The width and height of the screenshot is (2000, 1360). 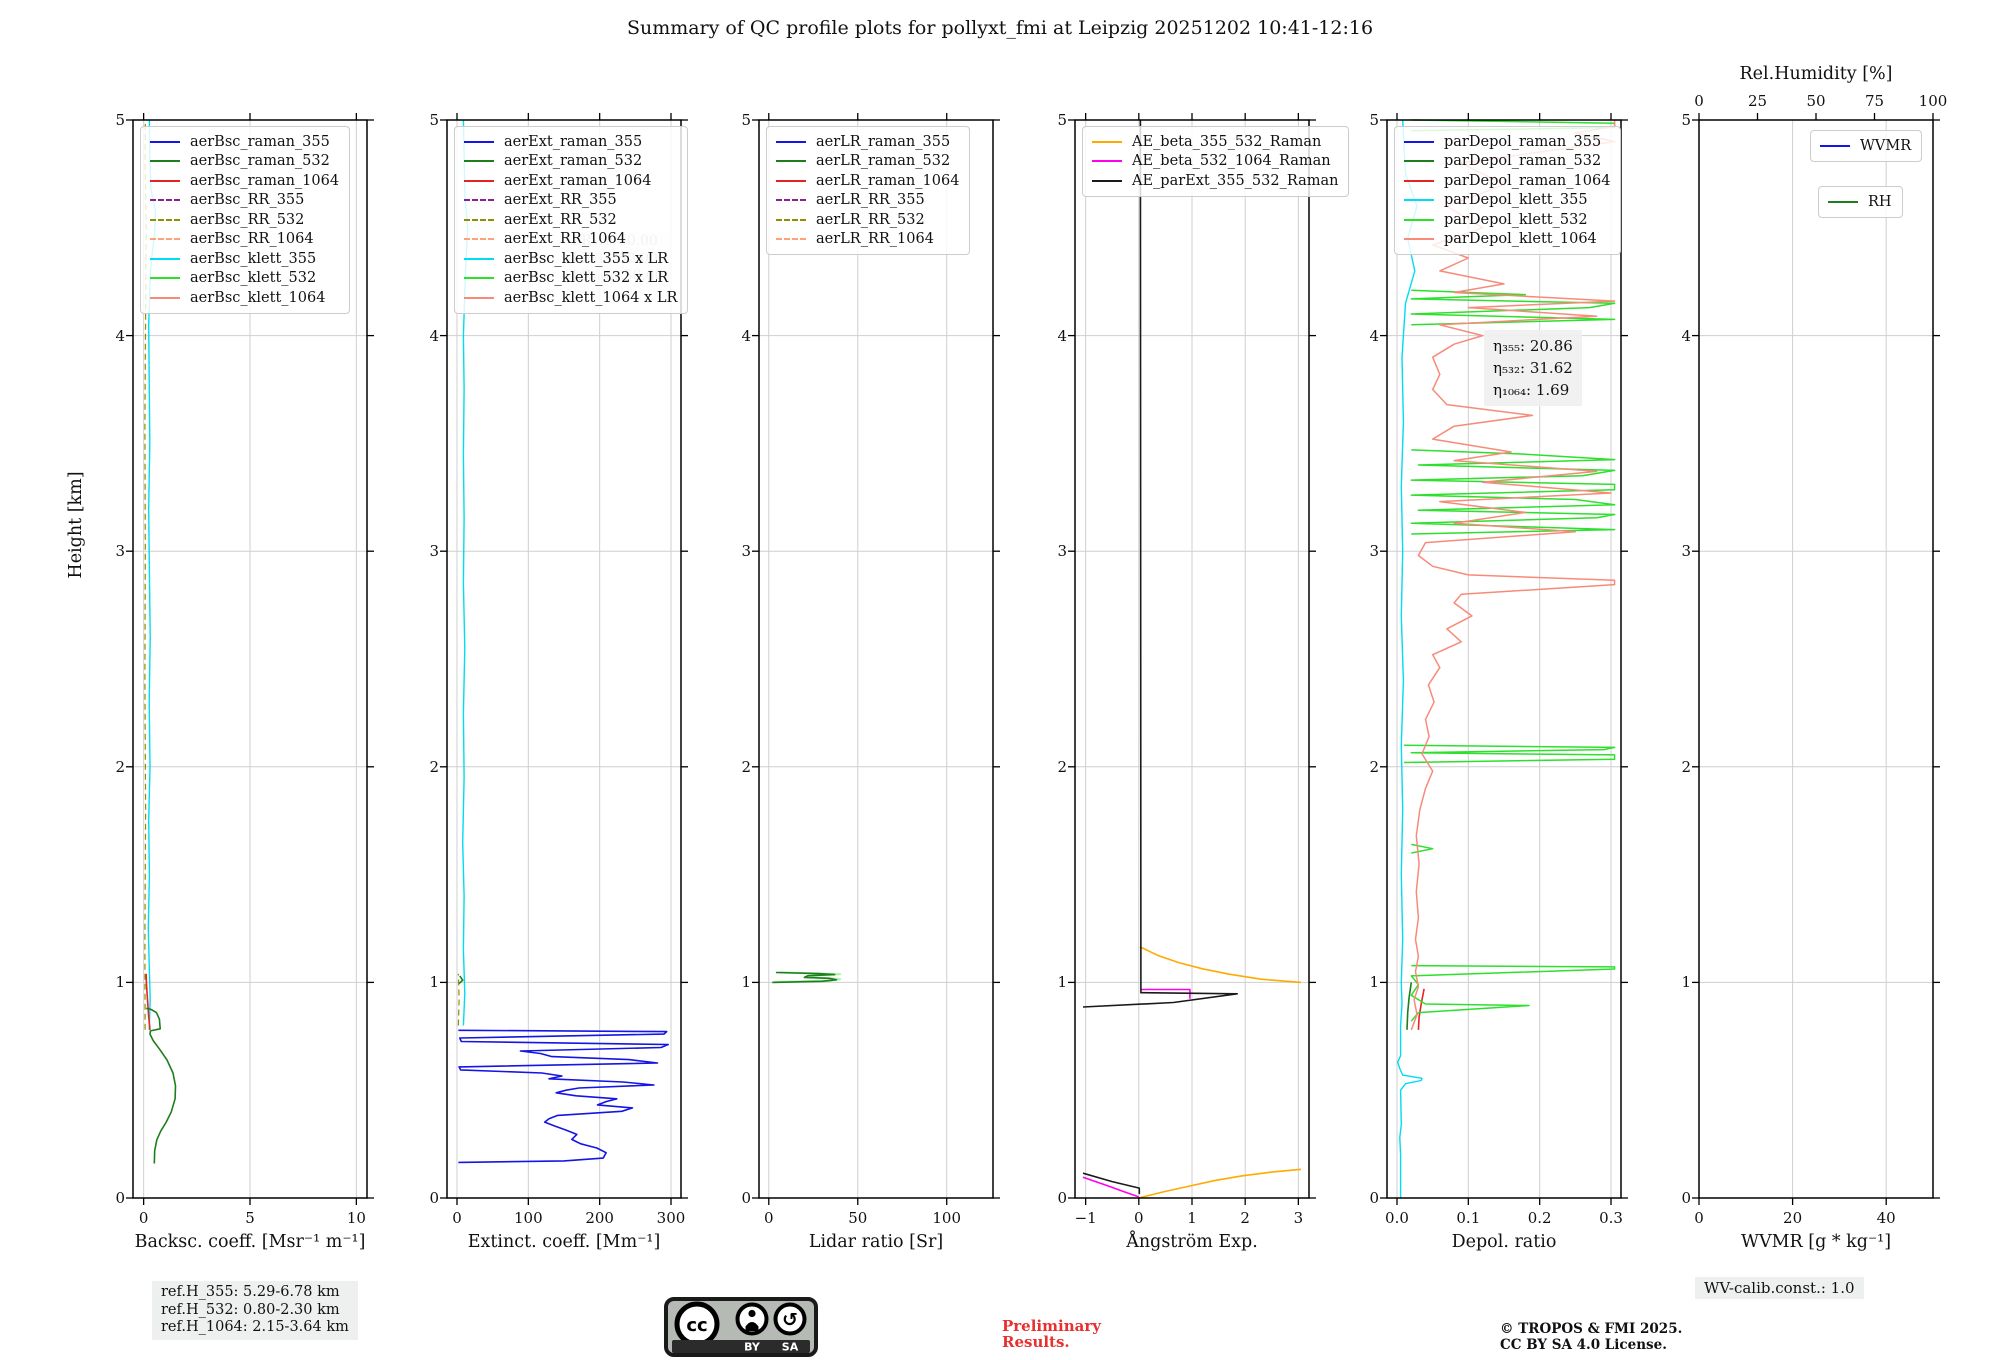 I want to click on legend-entry: aerExt_RR_355, so click(x=570, y=201).